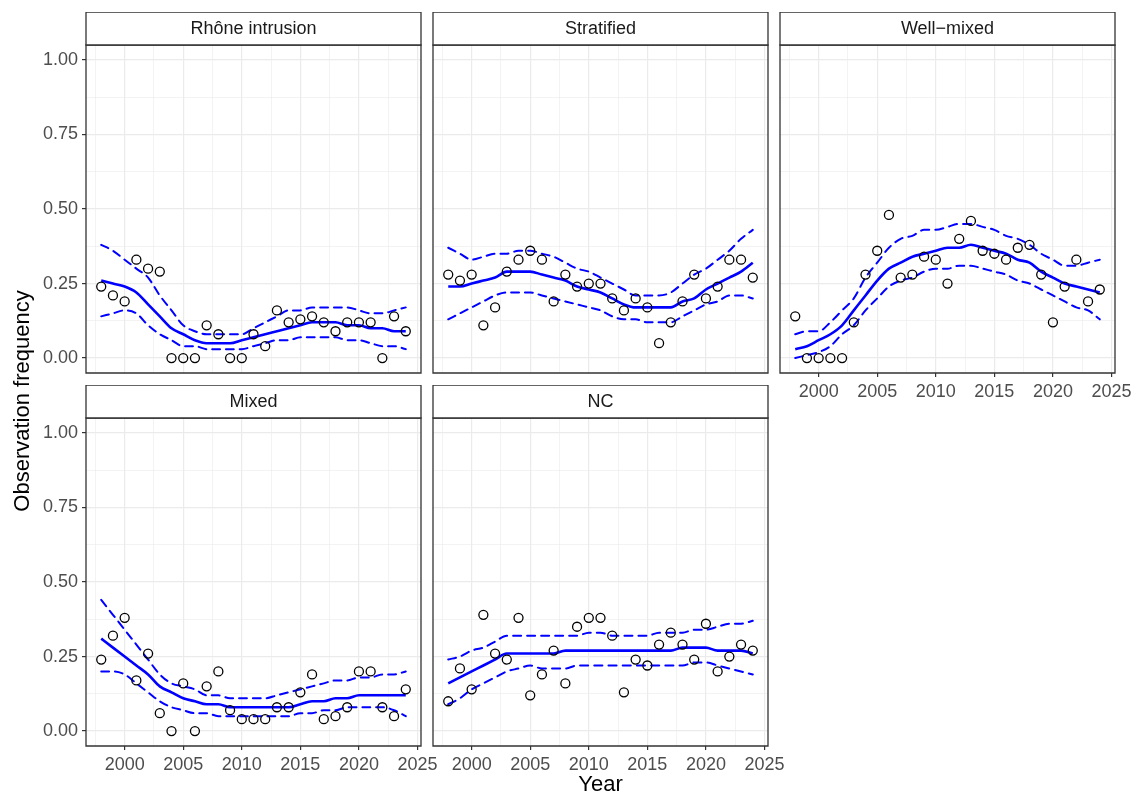 Image resolution: width=1140 pixels, height=797 pixels. What do you see at coordinates (600, 401) in the screenshot?
I see `chart-title: NC` at bounding box center [600, 401].